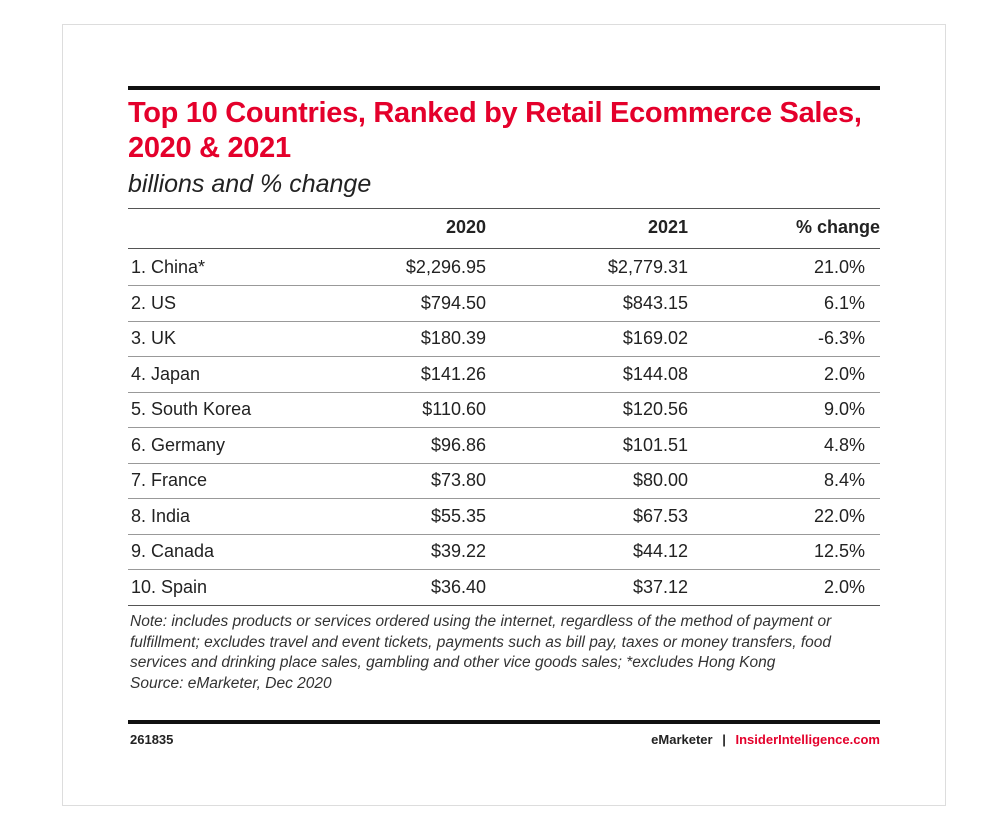 The height and width of the screenshot is (833, 1000). What do you see at coordinates (504, 208) in the screenshot?
I see `header-top-rule` at bounding box center [504, 208].